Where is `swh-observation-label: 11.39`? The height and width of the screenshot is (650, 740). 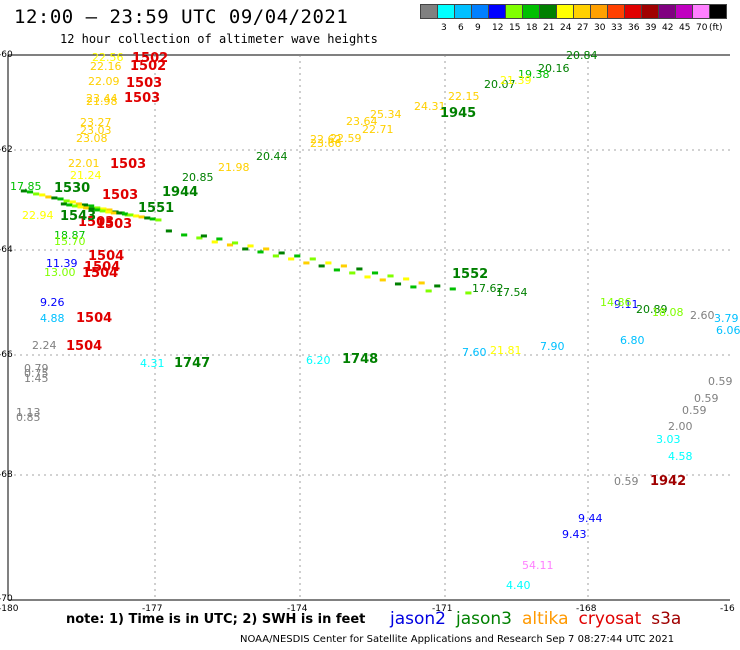
swh-observation-label: 11.39 is located at coordinates (62, 263).